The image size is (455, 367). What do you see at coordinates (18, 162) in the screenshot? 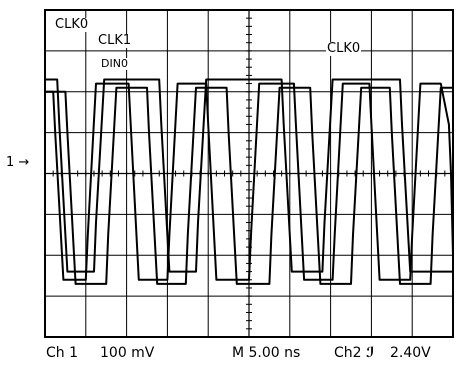
I see `channel-1-marker: 1 →` at bounding box center [18, 162].